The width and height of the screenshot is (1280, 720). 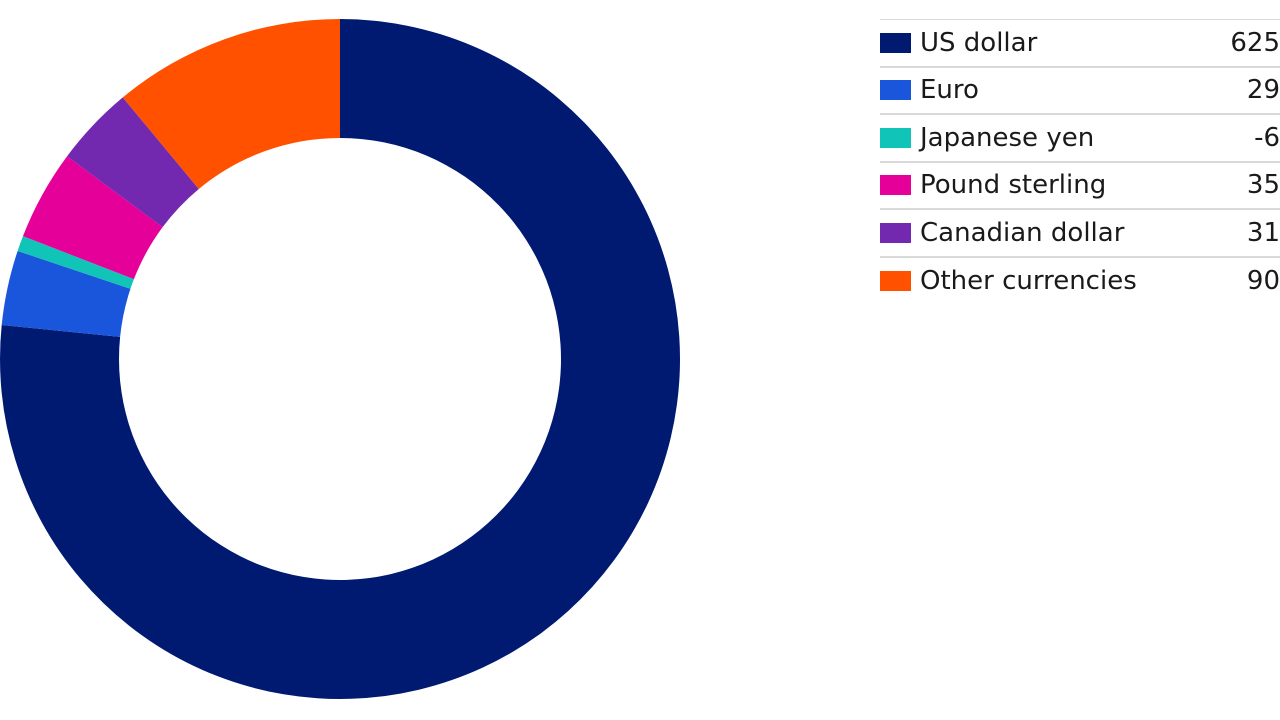 I want to click on legend-value-euro: 29, so click(x=1263, y=90).